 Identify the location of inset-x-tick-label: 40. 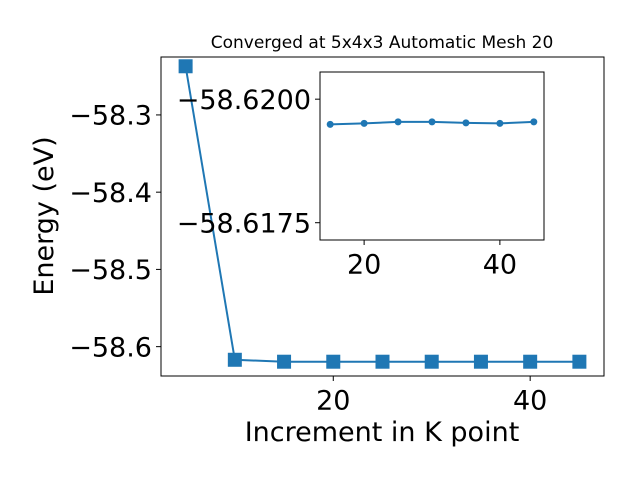
(500, 264).